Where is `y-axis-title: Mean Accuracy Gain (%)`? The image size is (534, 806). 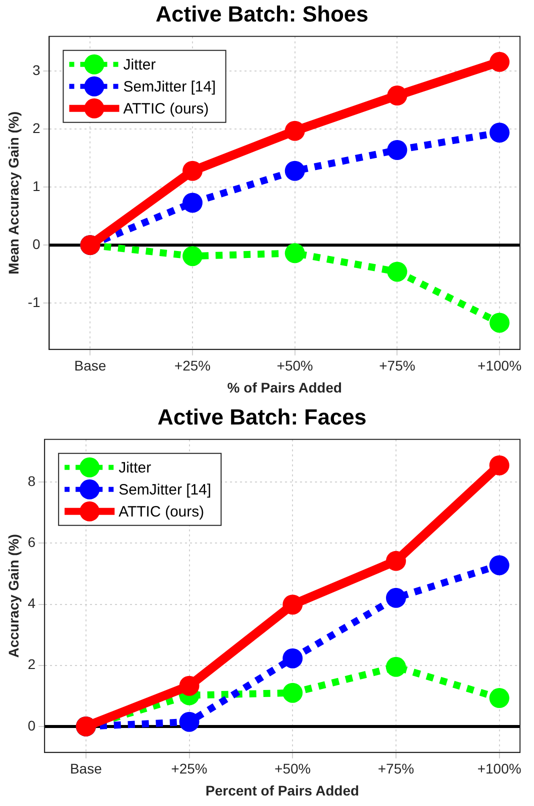 y-axis-title: Mean Accuracy Gain (%) is located at coordinates (13, 192).